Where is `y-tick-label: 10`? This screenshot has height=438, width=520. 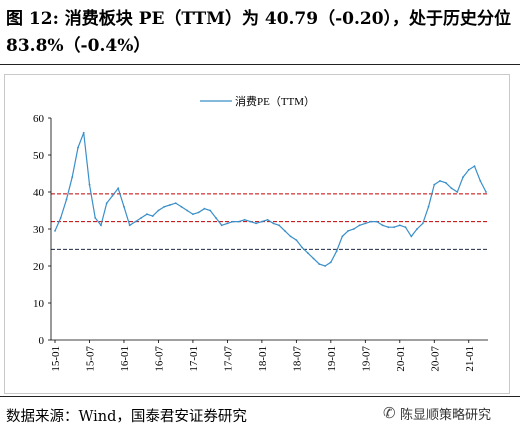 y-tick-label: 10 is located at coordinates (39, 304).